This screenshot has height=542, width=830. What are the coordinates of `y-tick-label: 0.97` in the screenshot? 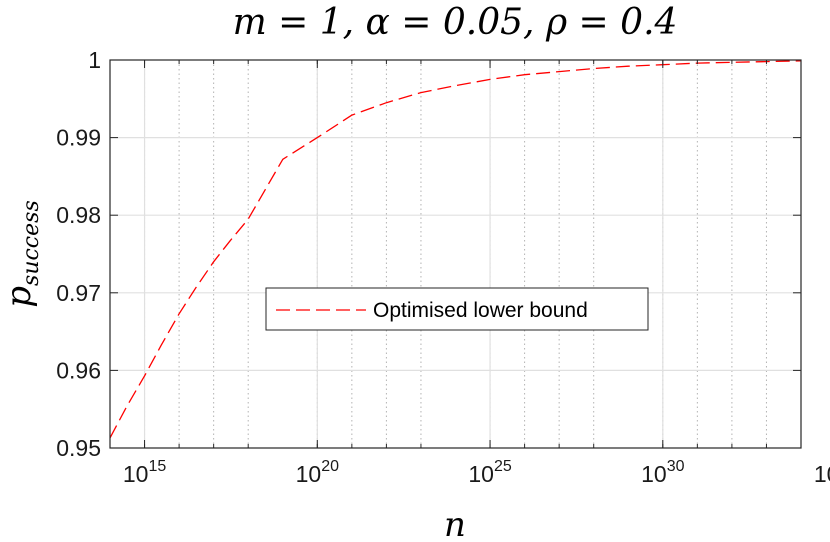 It's located at (78, 293).